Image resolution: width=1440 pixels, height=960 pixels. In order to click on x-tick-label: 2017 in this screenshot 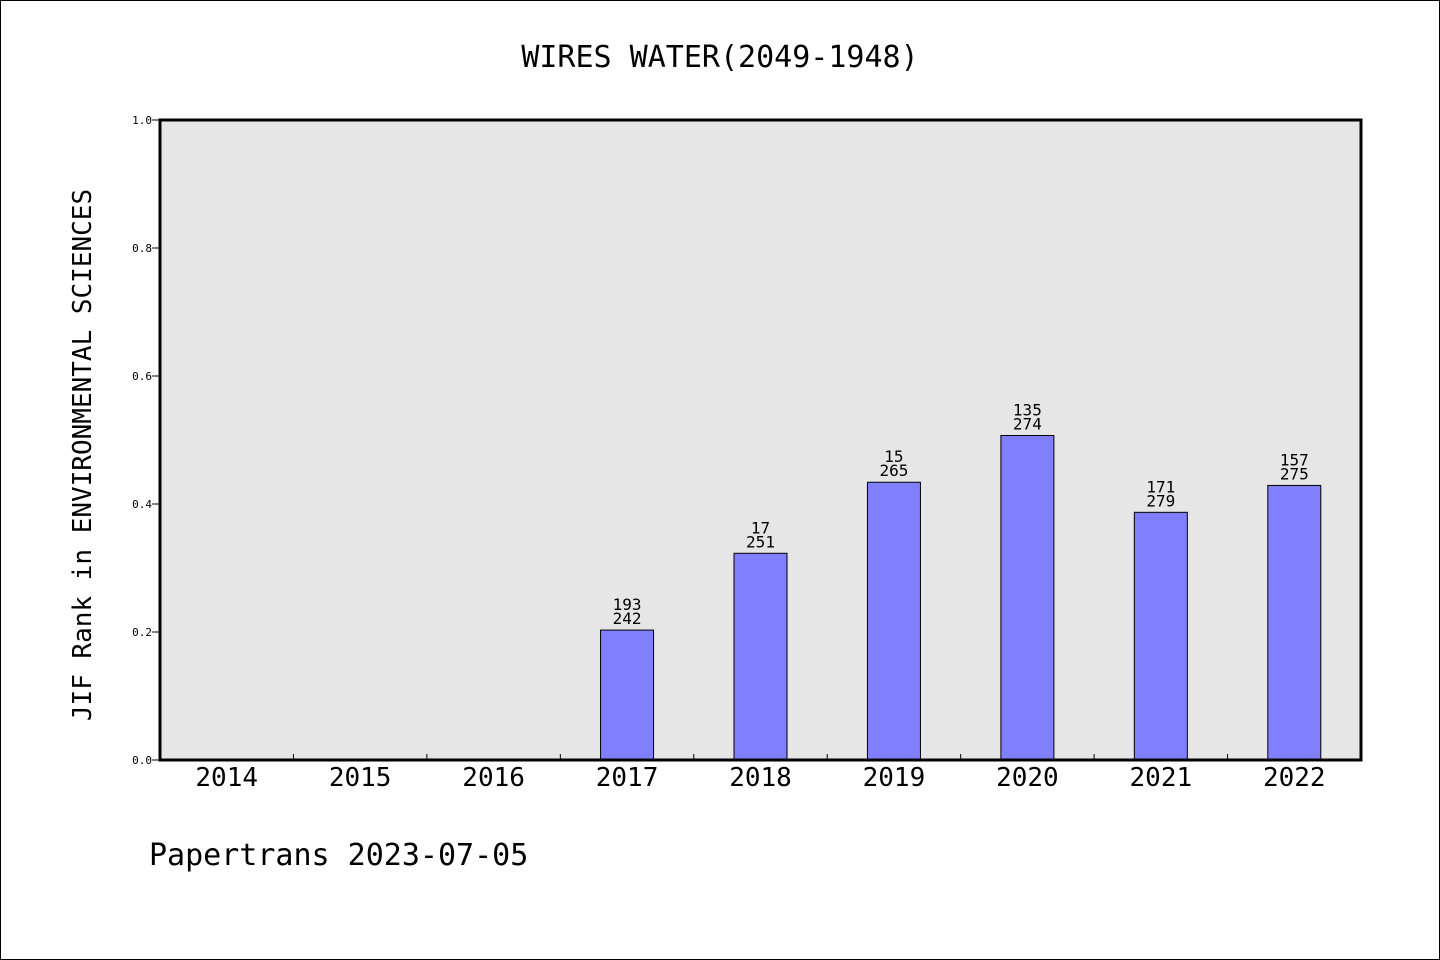, I will do `click(627, 778)`.